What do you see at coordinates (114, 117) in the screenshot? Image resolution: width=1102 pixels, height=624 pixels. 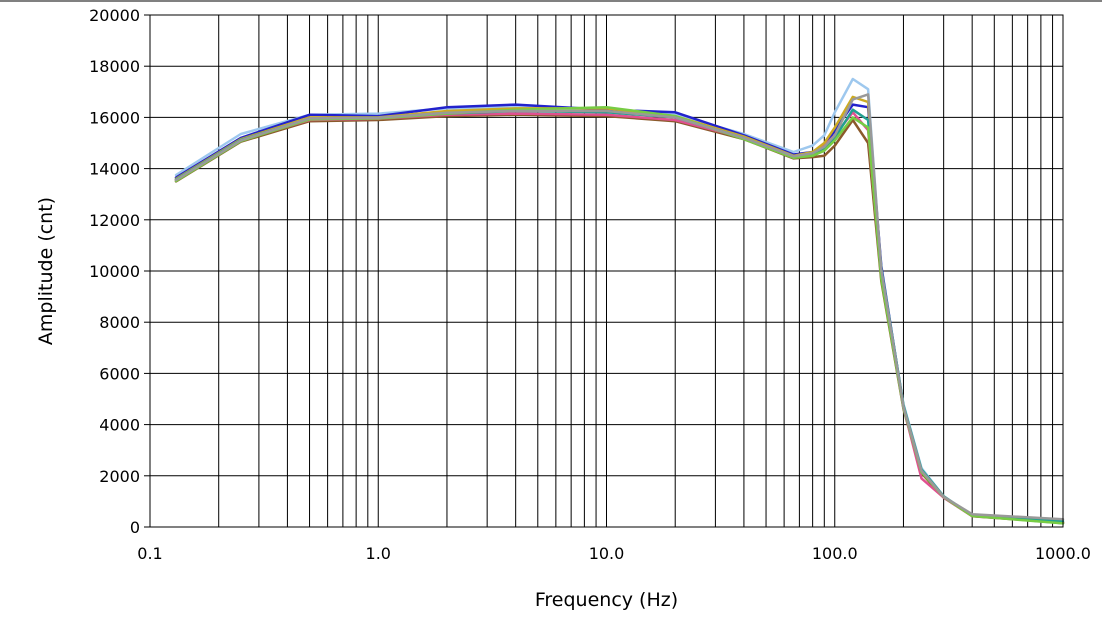 I see `y-tick-label: 16000` at bounding box center [114, 117].